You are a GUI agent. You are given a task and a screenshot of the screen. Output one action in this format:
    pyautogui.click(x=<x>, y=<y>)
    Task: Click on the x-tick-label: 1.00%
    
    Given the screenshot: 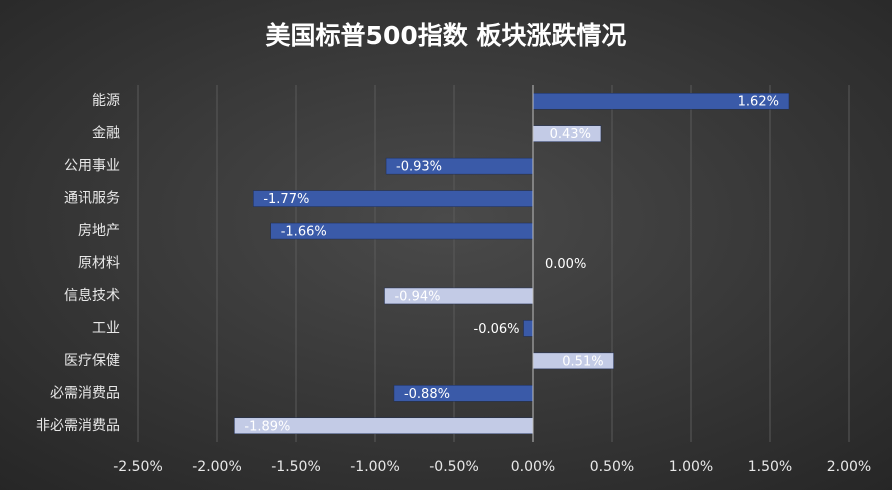 What is the action you would take?
    pyautogui.click(x=691, y=467)
    